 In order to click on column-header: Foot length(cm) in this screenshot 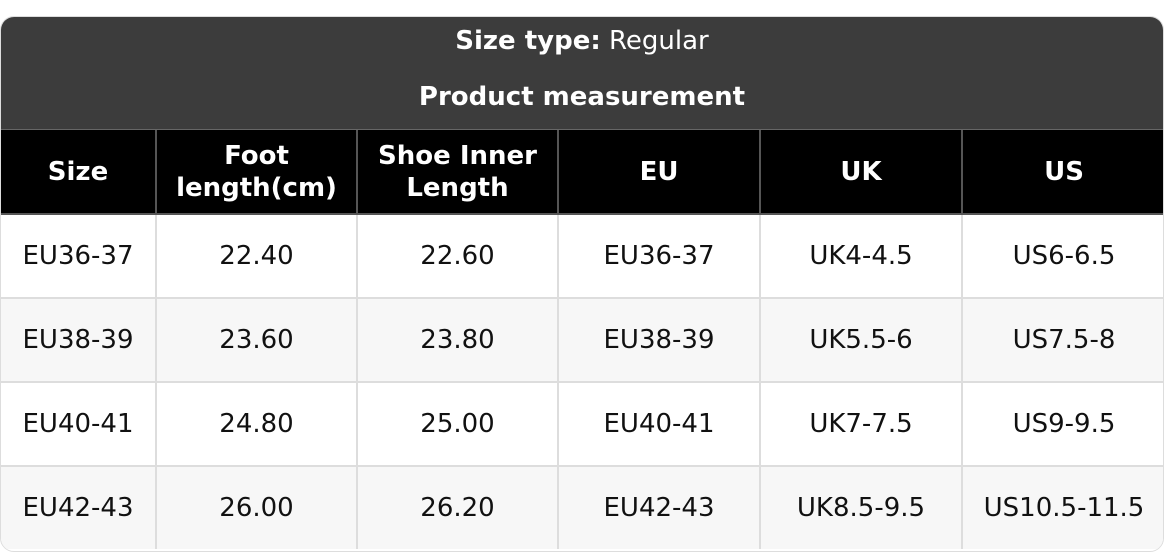, I will do `click(256, 172)`.